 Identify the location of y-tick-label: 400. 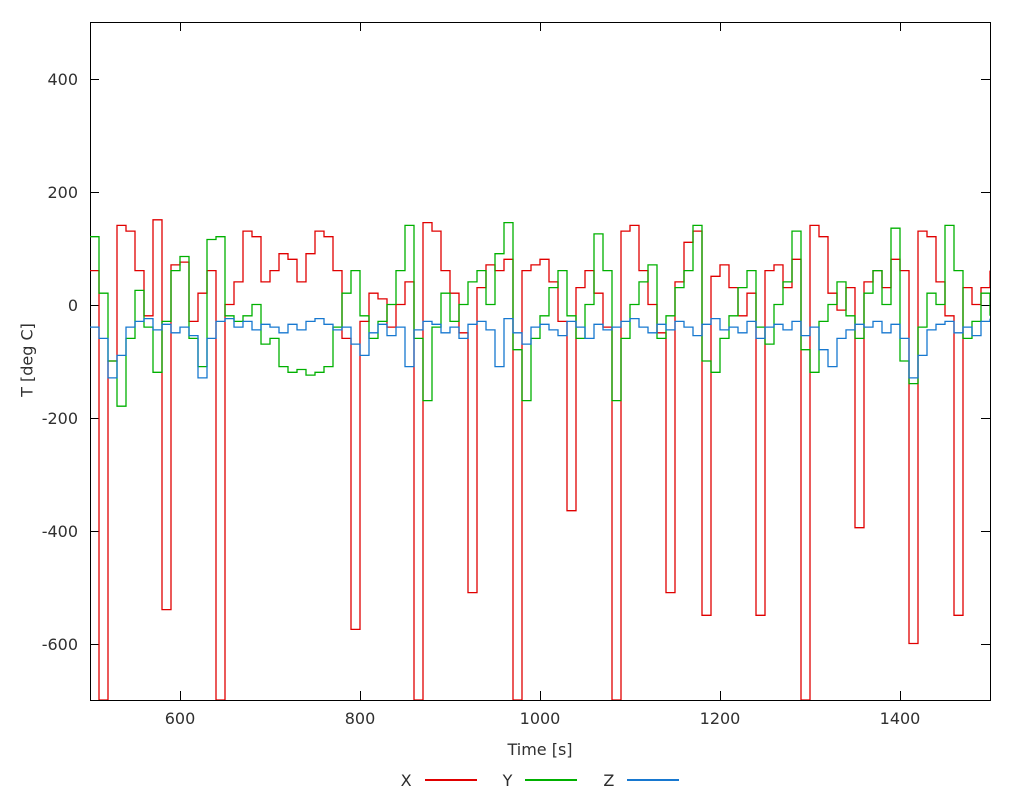
(62, 79).